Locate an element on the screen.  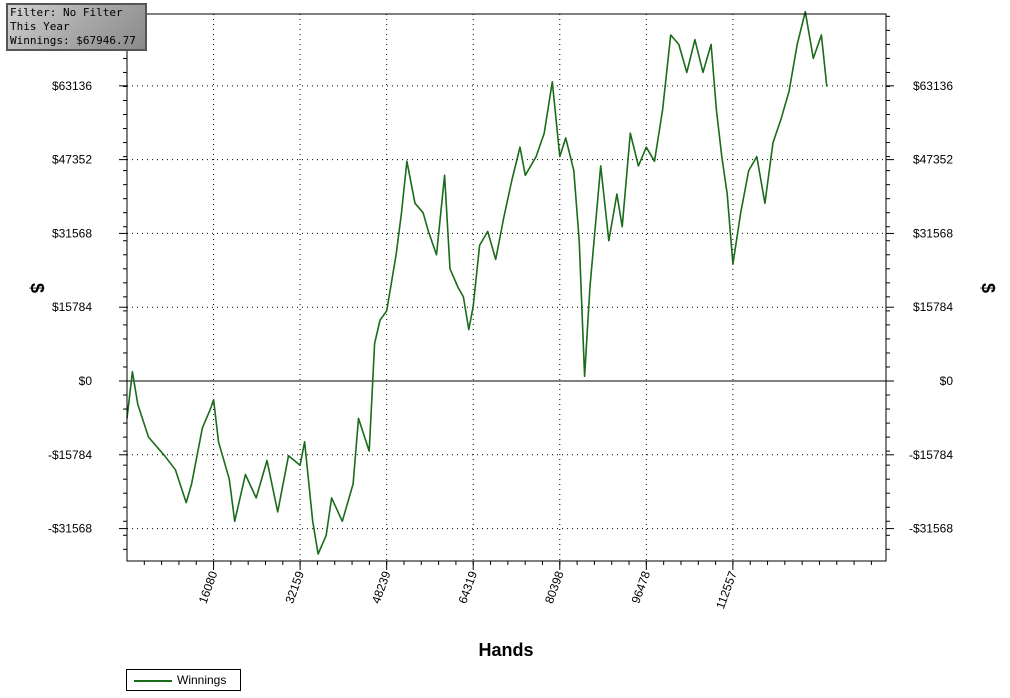
y-tick-label-left: -$15784 is located at coordinates (70, 455).